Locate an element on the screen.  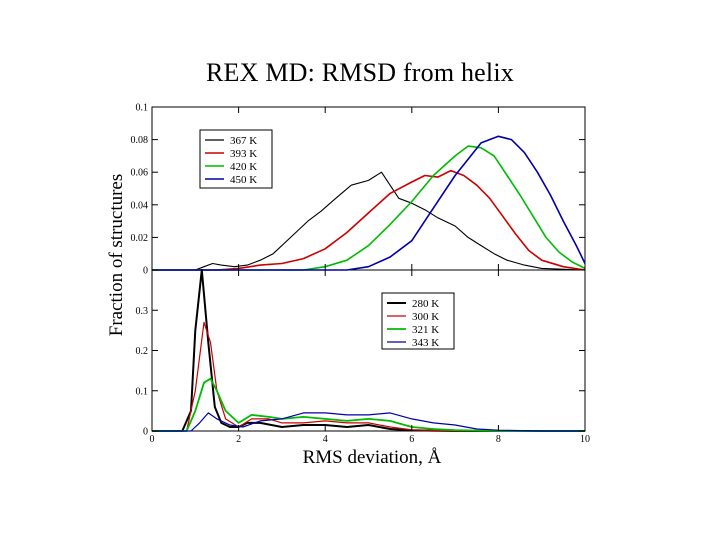
bottom-y-tick-label-1: 0.1 is located at coordinates (142, 391).